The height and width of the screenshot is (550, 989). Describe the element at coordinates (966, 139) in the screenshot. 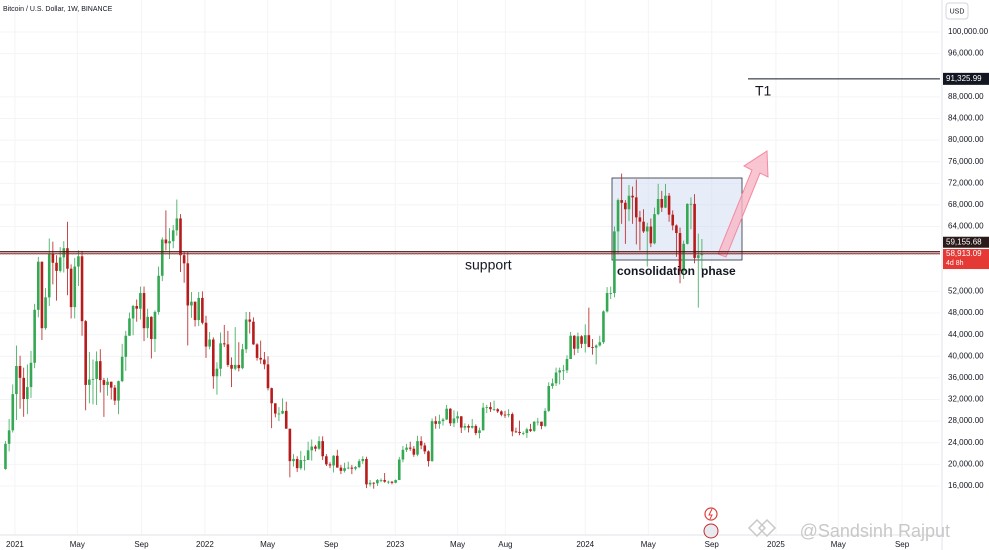

I see `y-tick-label: 80,000.00` at that location.